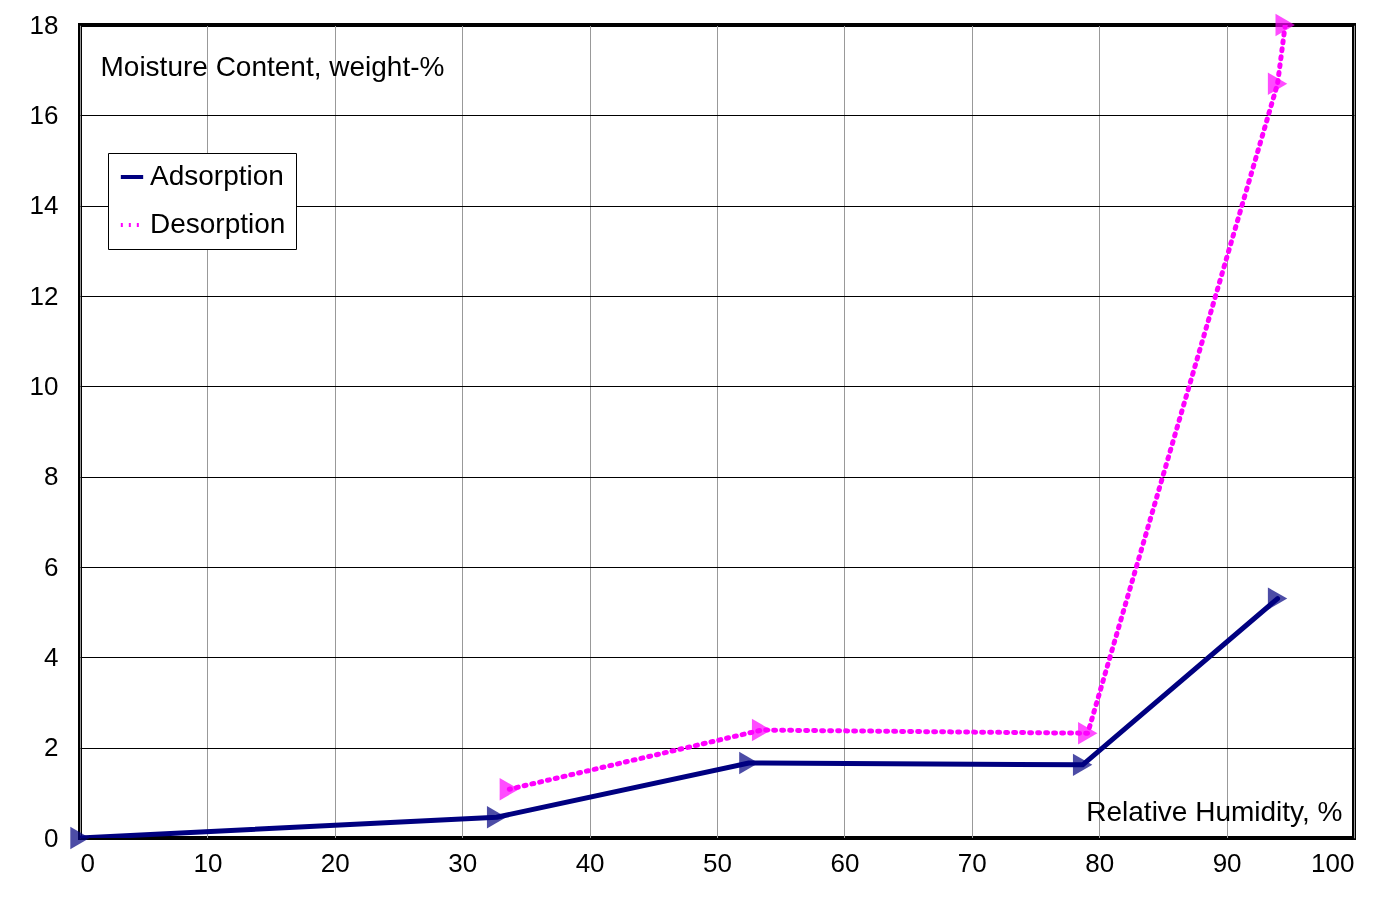 The image size is (1378, 906). What do you see at coordinates (1333, 862) in the screenshot?
I see `x-tick-label: 100` at bounding box center [1333, 862].